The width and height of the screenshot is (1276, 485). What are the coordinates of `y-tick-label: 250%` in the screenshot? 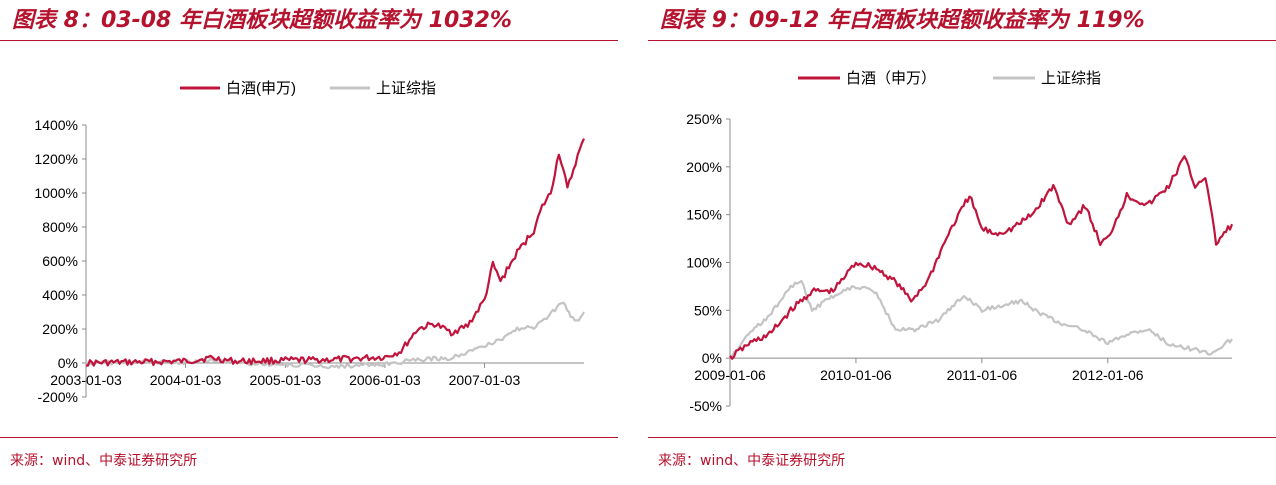 It's located at (704, 119).